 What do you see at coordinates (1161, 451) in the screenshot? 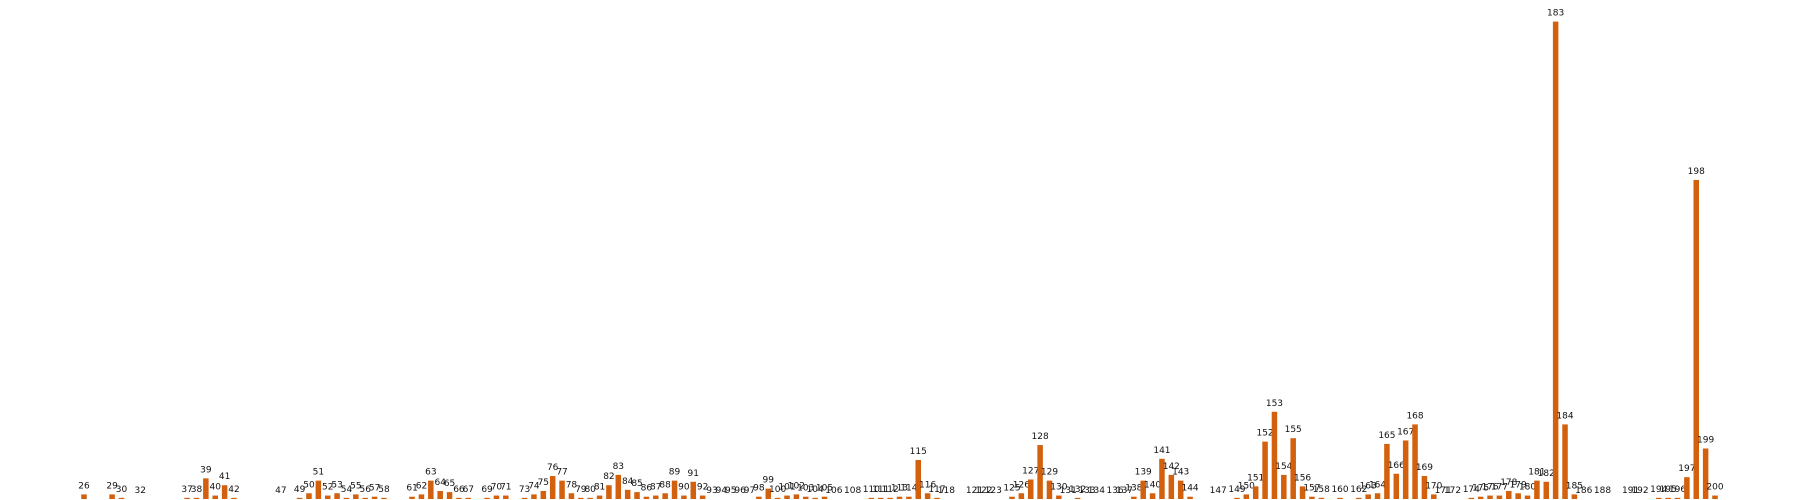
I see `bar-label: 141` at bounding box center [1161, 451].